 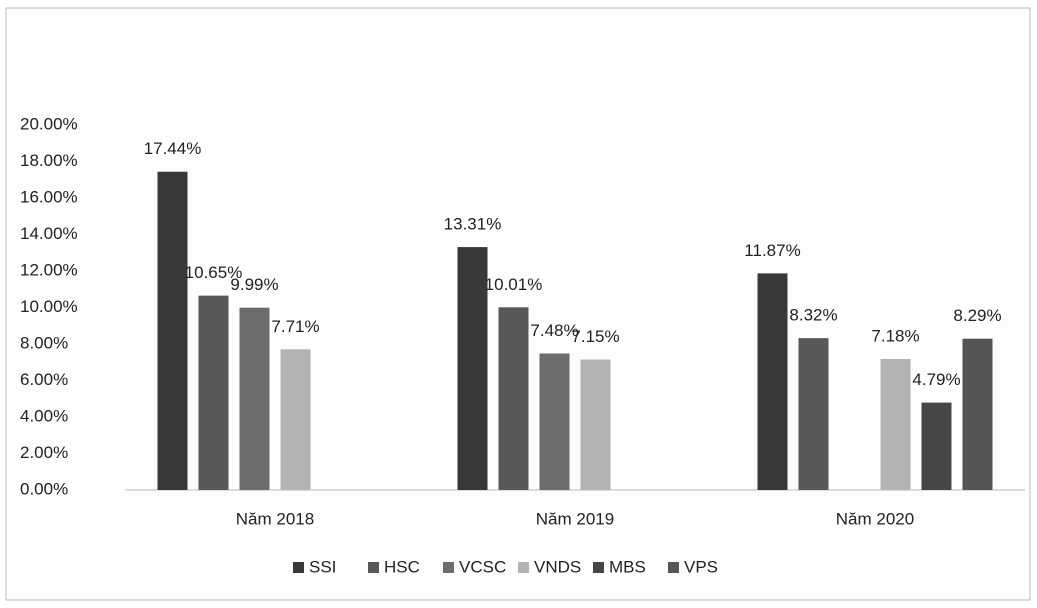 I want to click on y-tick-label: 2.00%, so click(x=44, y=452).